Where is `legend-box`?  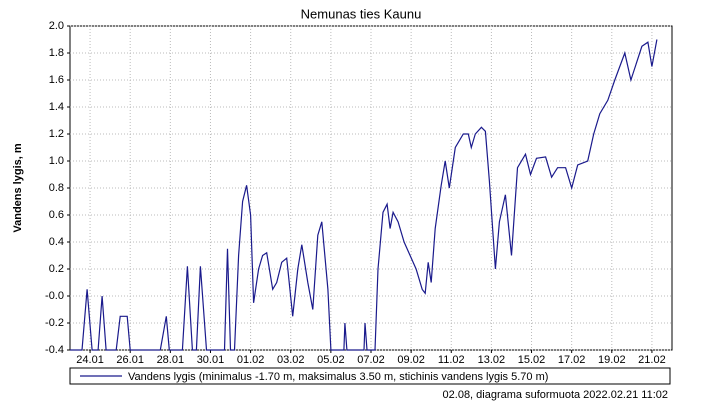
legend-box is located at coordinates (370, 376).